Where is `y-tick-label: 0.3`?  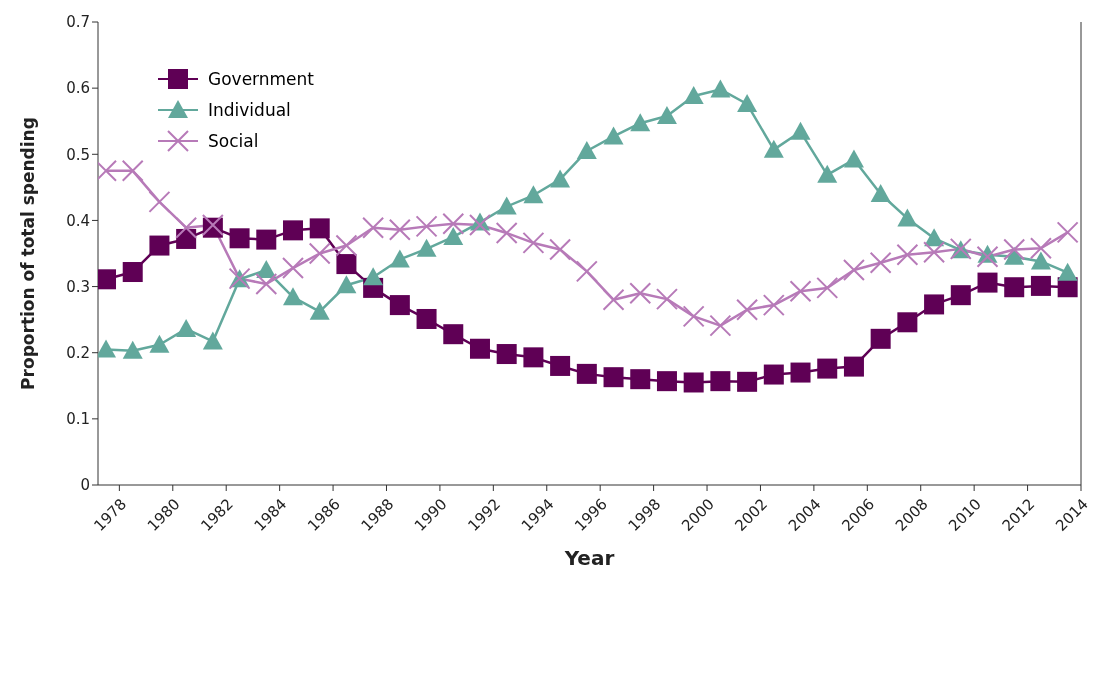
y-tick-label: 0.3 is located at coordinates (78, 286).